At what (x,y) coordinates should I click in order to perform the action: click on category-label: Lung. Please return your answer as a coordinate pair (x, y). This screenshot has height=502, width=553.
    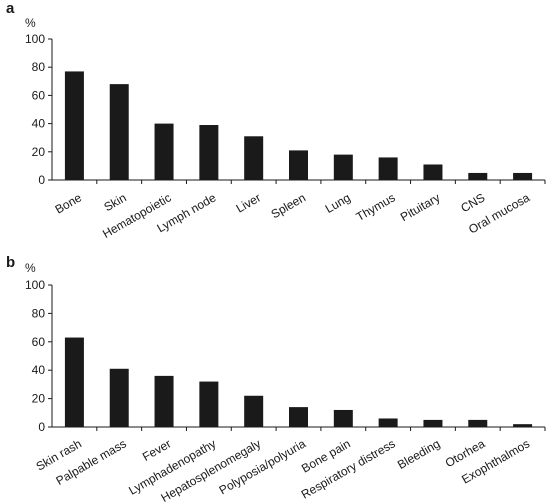
    Looking at the image, I should click on (338, 202).